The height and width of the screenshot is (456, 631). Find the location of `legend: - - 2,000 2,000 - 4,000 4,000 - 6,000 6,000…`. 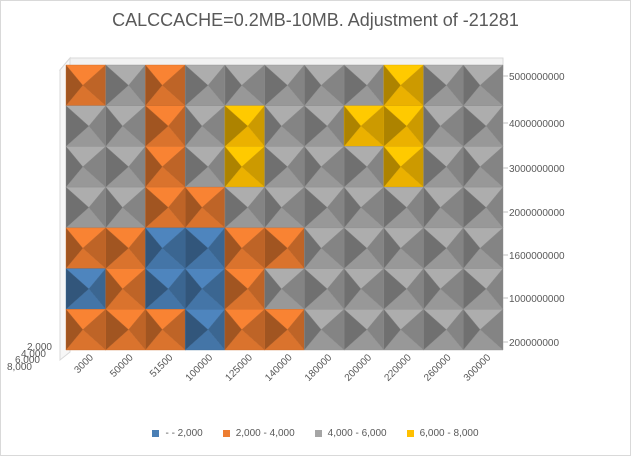

legend: - - 2,000 2,000 - 4,000 4,000 - 6,000 6,000… is located at coordinates (315, 433).